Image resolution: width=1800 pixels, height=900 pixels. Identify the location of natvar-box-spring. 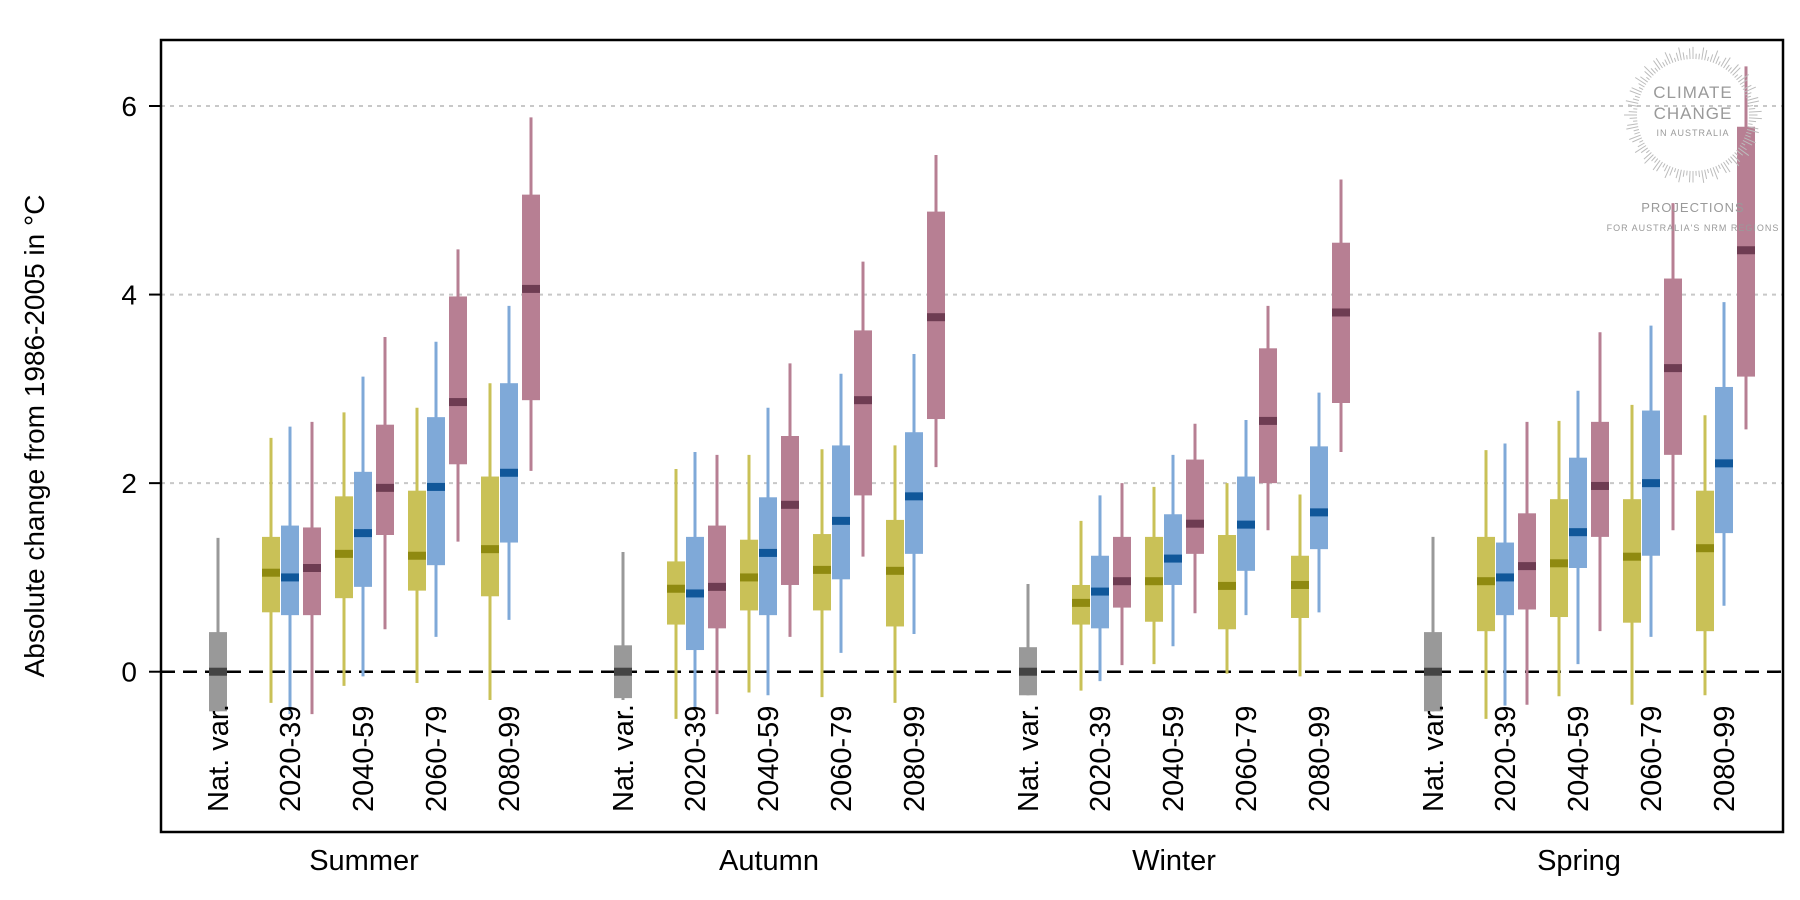
(1433, 624).